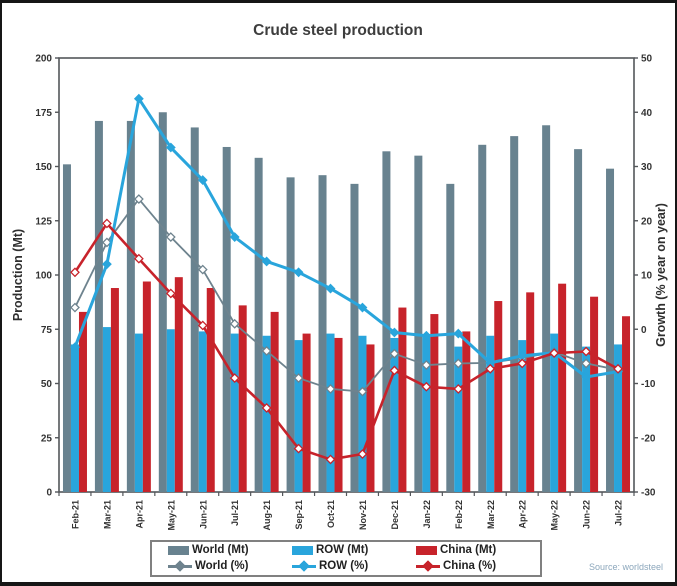 This screenshot has width=677, height=586. What do you see at coordinates (299, 515) in the screenshot?
I see `x-axis-label: Sep-21` at bounding box center [299, 515].